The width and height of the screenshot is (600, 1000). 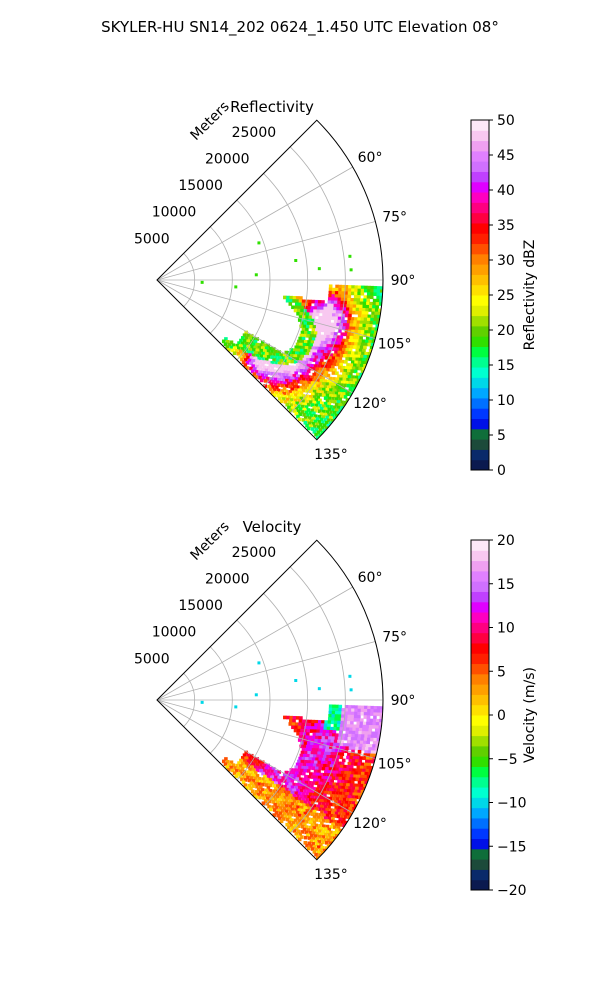 I want to click on azimuth-gridline, so click(x=254, y=756).